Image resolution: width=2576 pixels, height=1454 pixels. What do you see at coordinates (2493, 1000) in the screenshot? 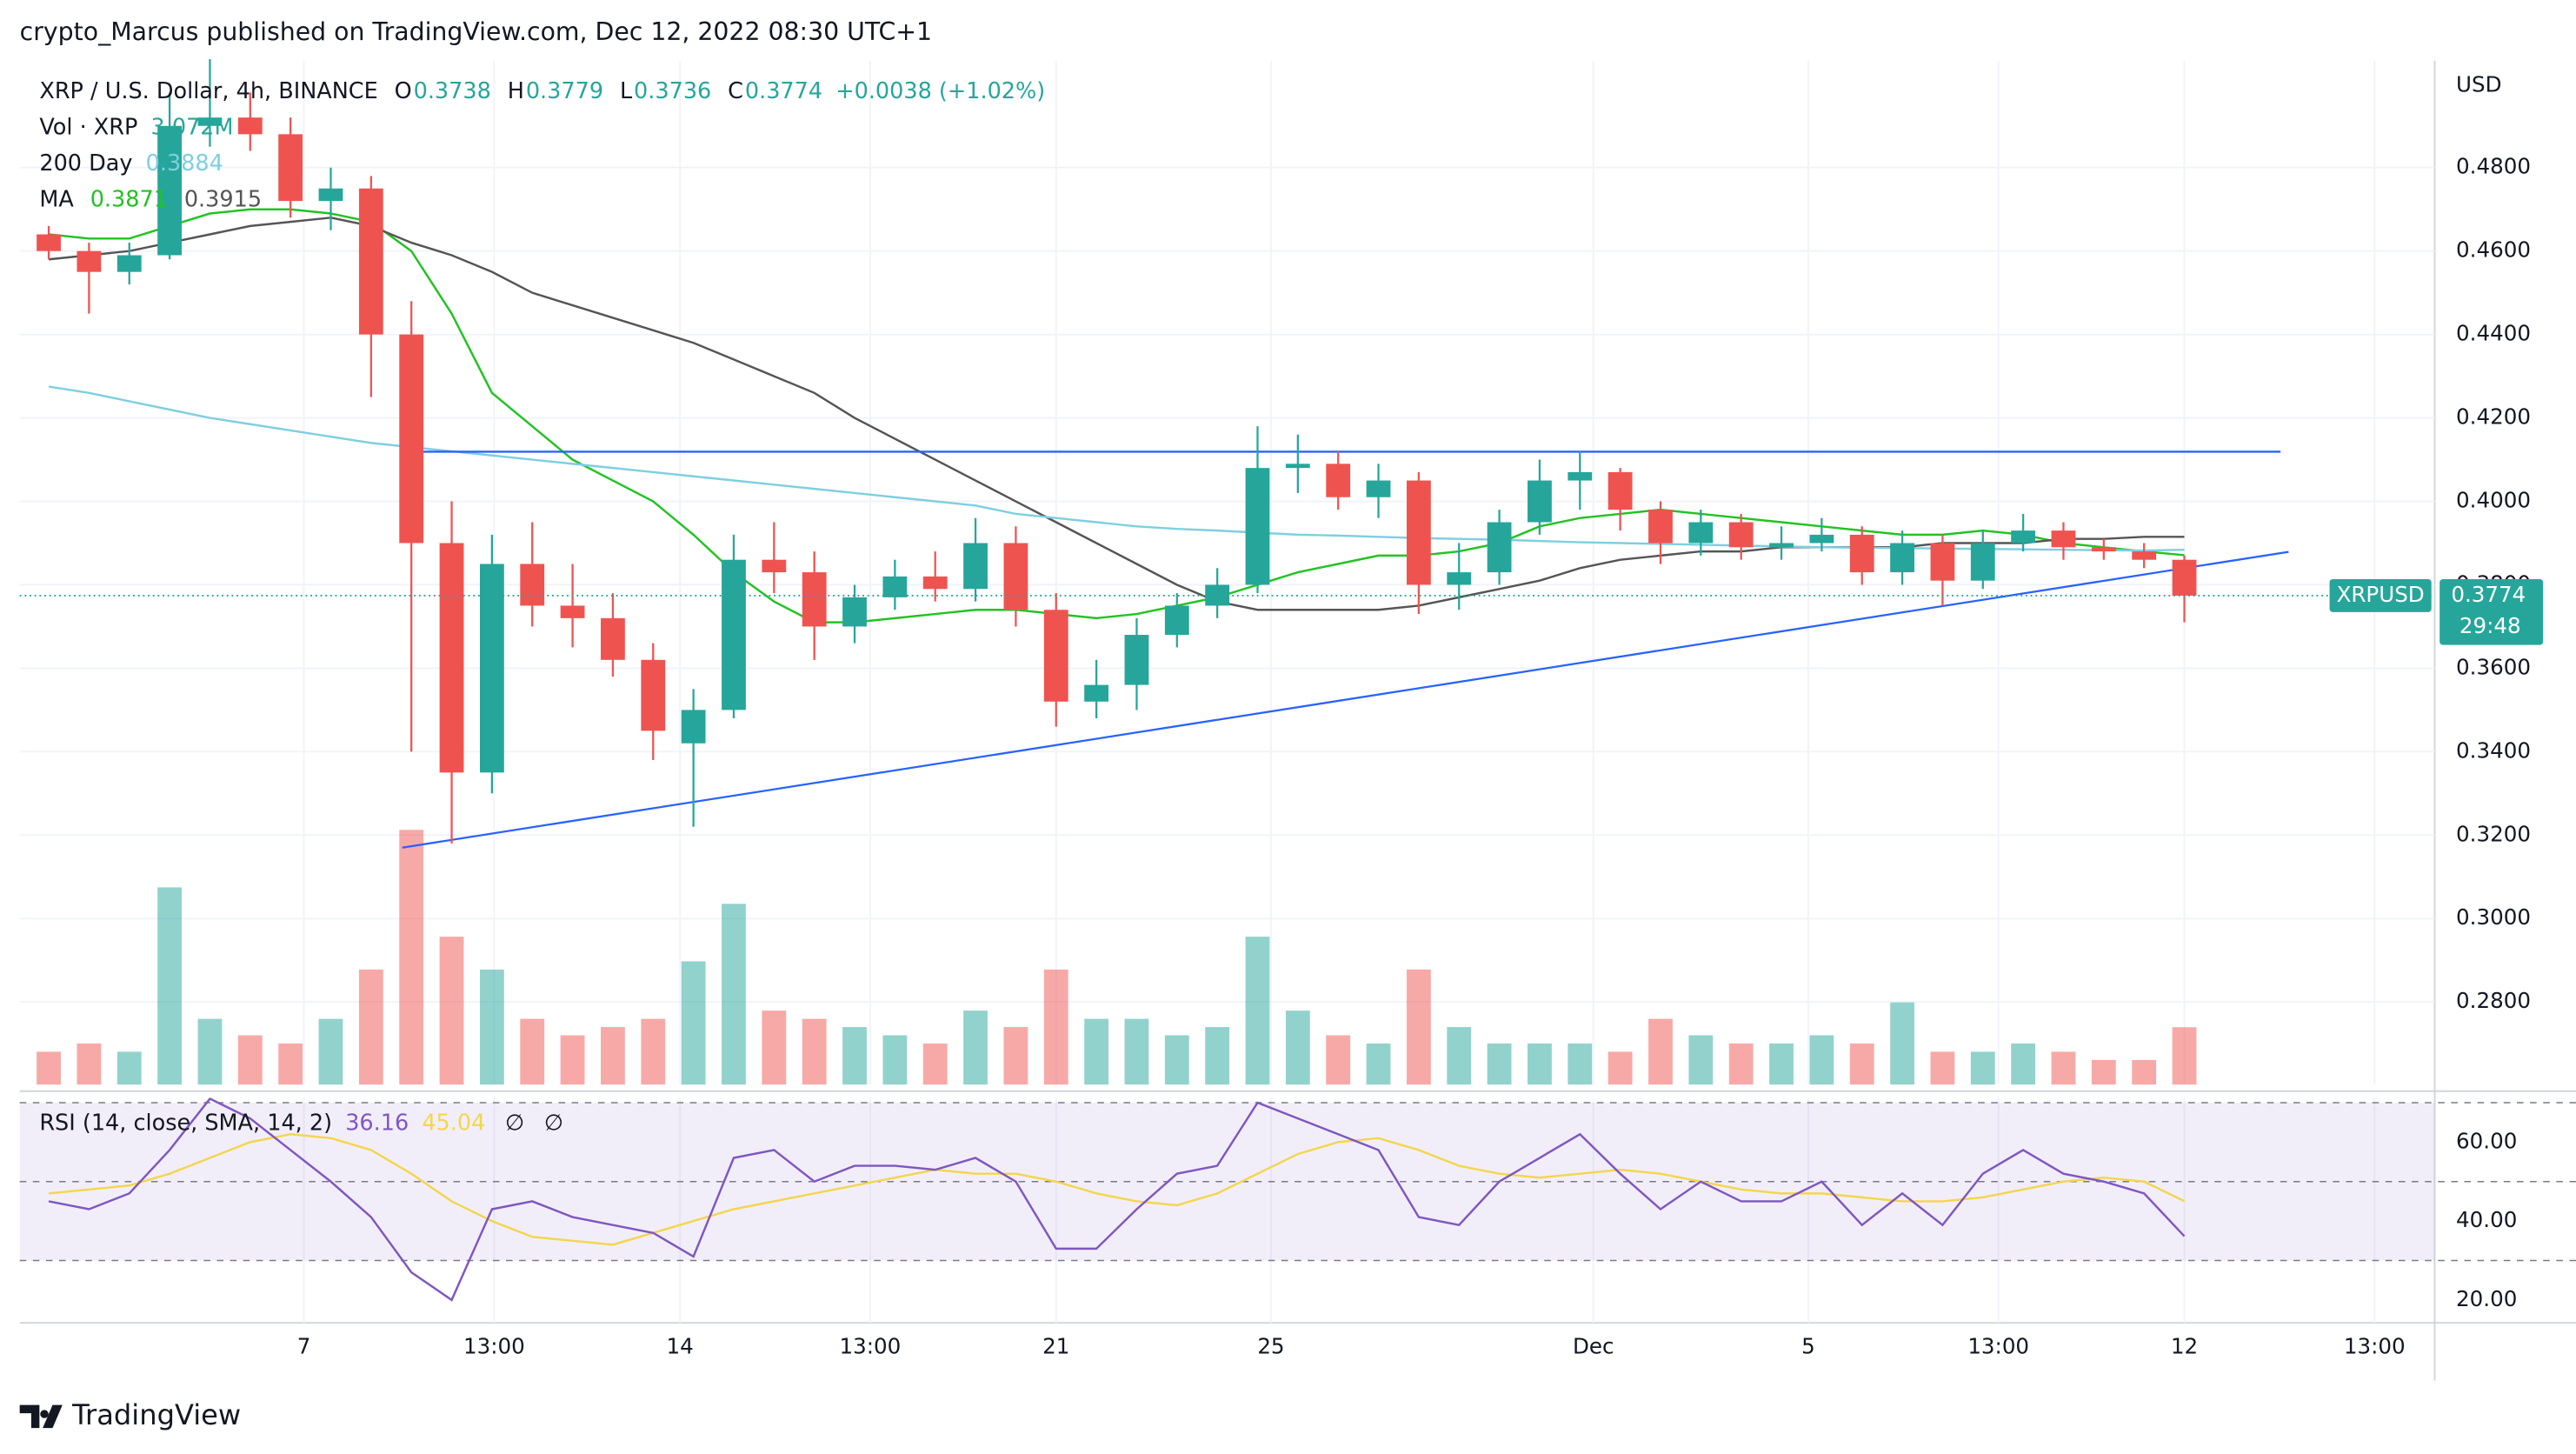
I see `y-tick-label: 0.2800` at bounding box center [2493, 1000].